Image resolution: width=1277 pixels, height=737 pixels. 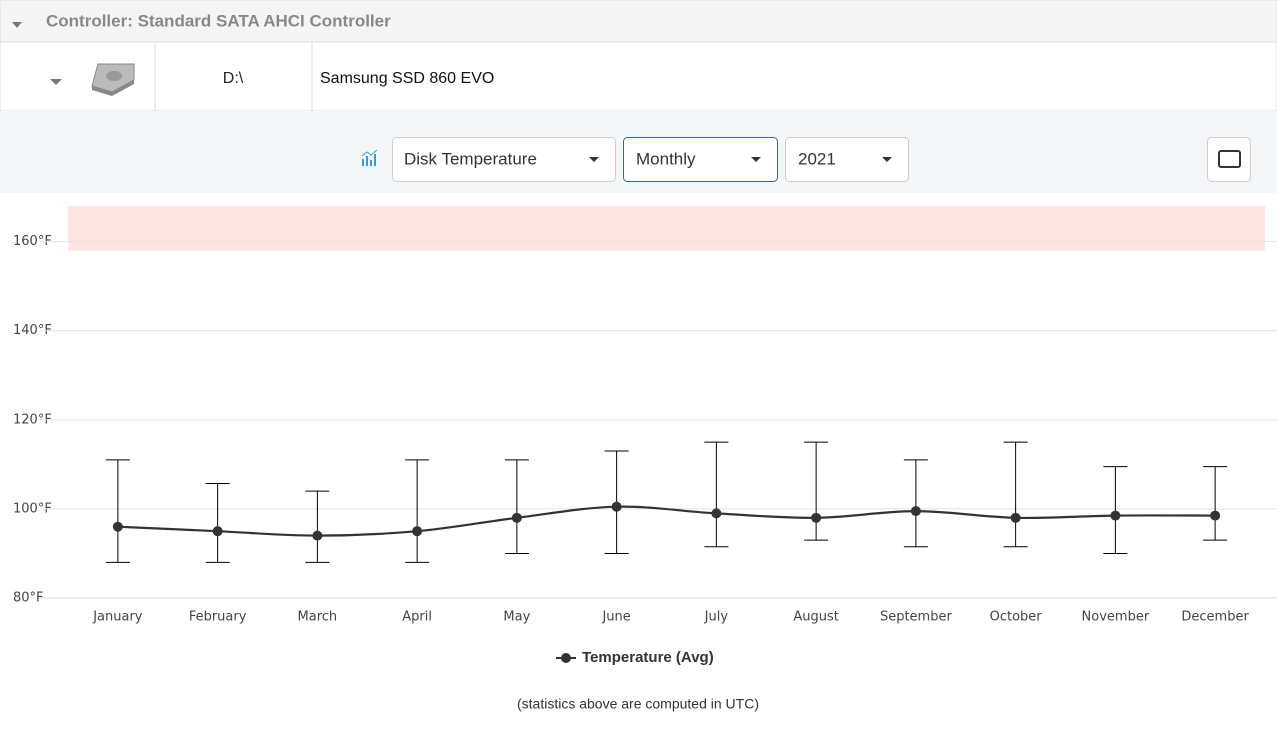 I want to click on y-tick-label: 80°F, so click(x=28, y=598).